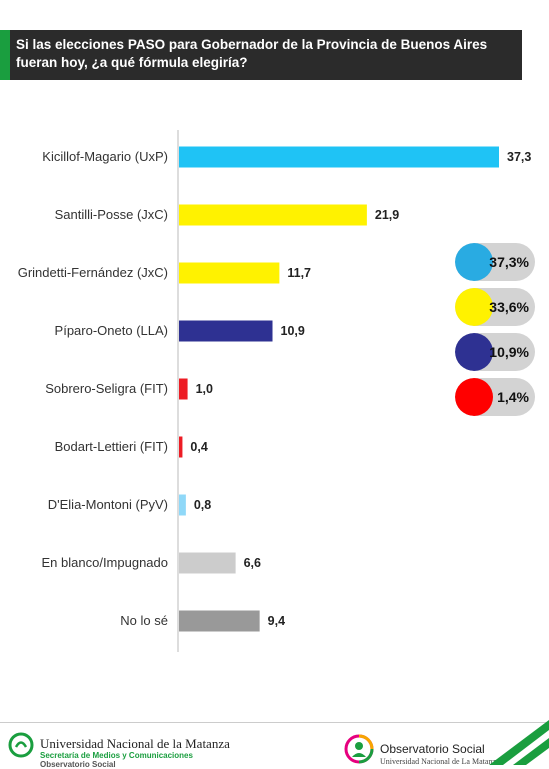 This screenshot has width=549, height=769. What do you see at coordinates (519, 742) in the screenshot?
I see `corner-stripes-decoration` at bounding box center [519, 742].